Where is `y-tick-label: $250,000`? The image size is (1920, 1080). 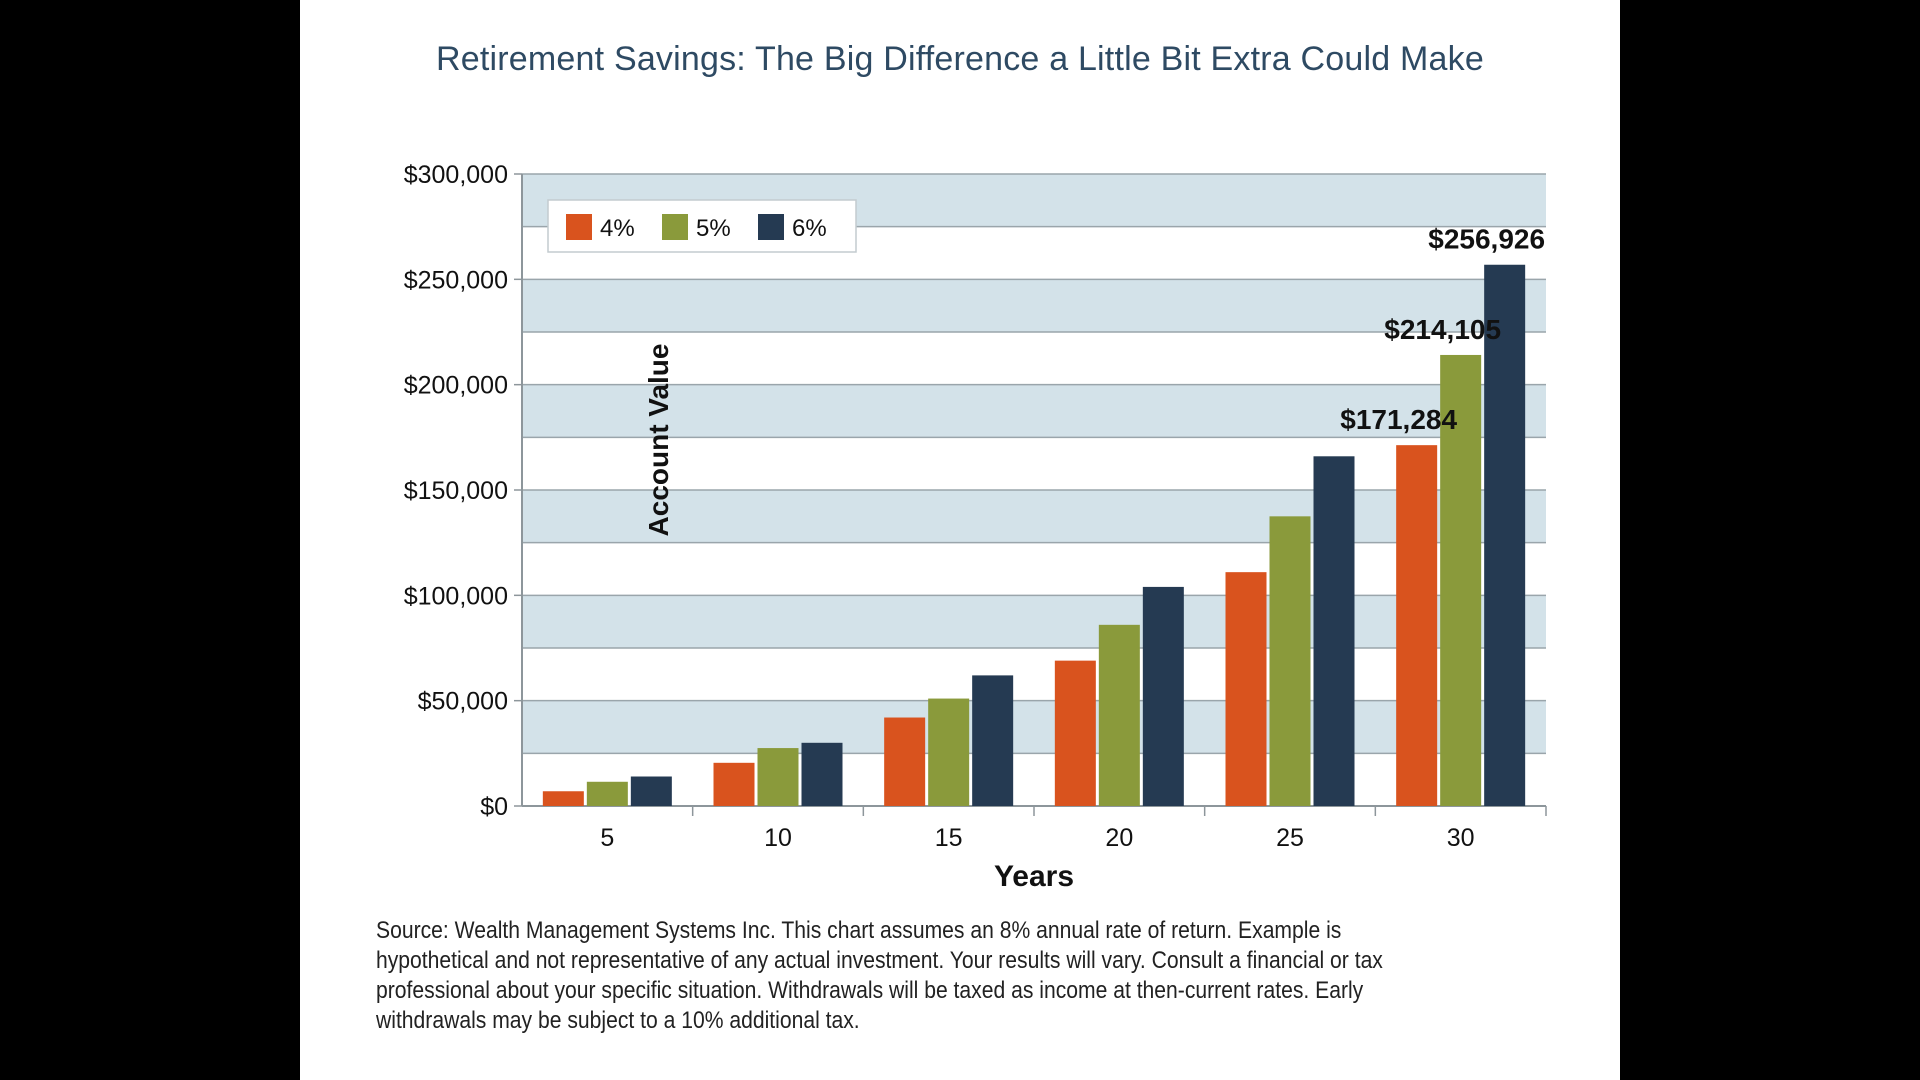
y-tick-label: $250,000 is located at coordinates (456, 280).